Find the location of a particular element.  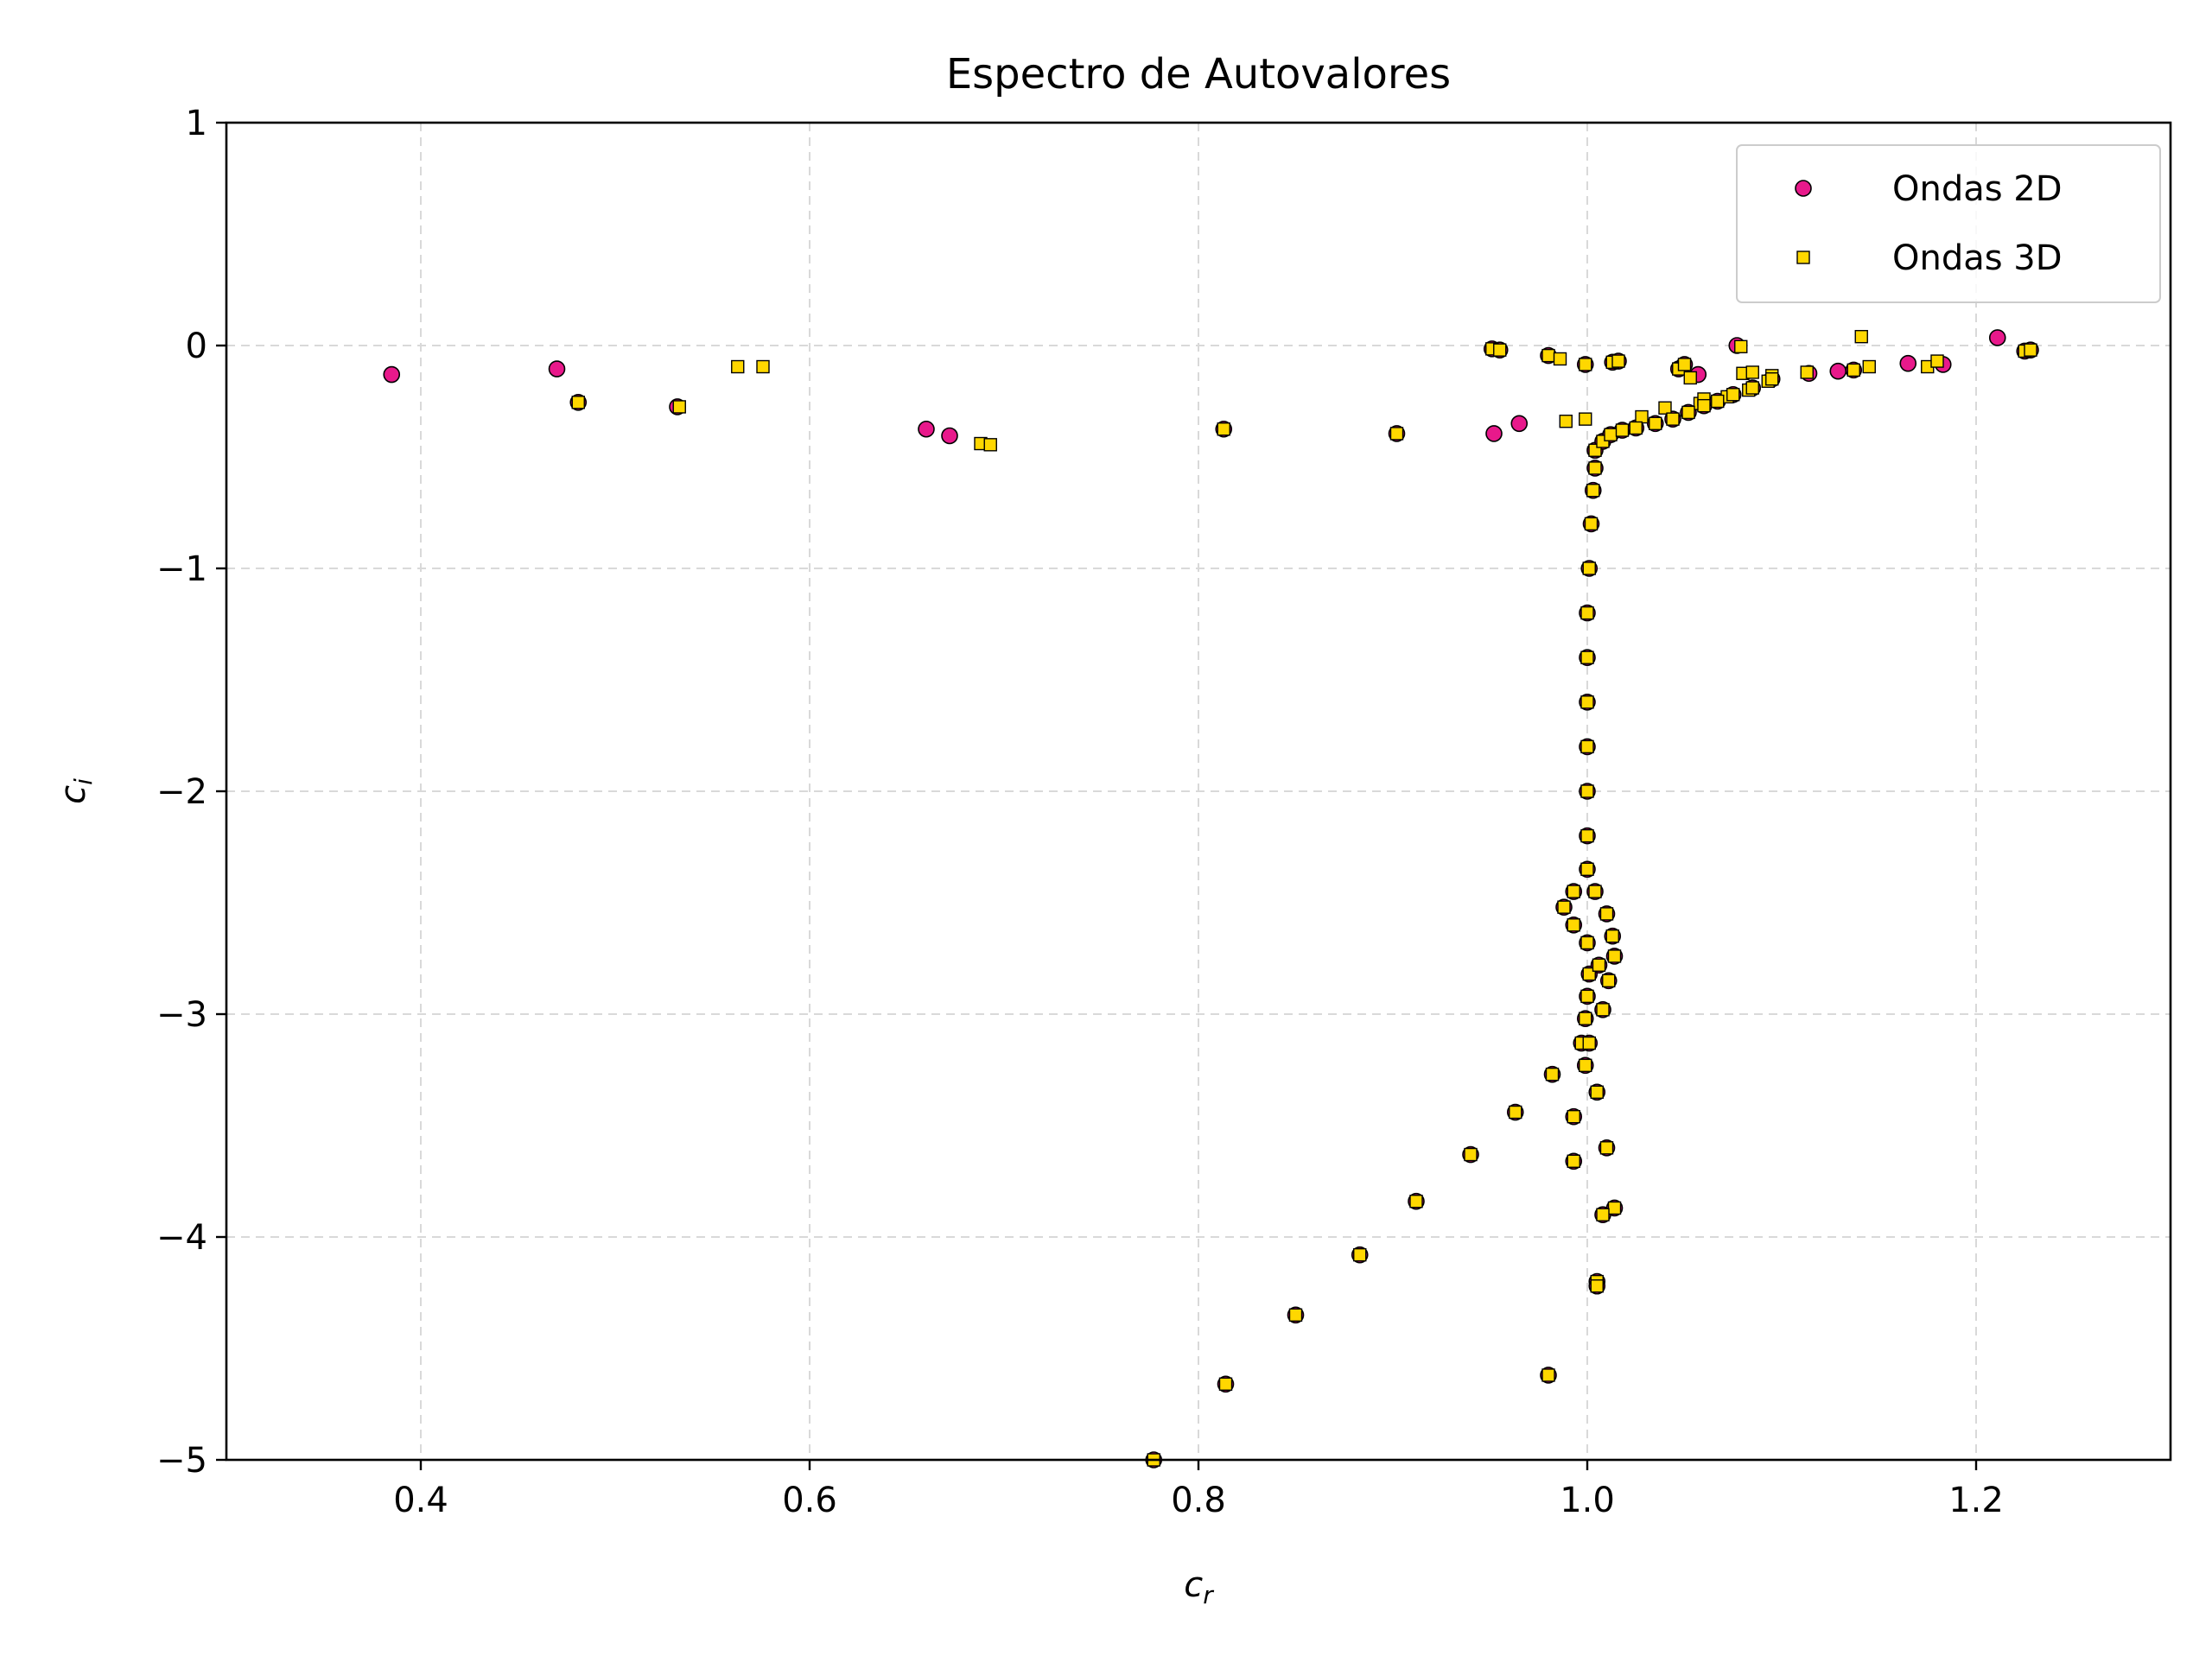

x-axis-label-subscript: r is located at coordinates (1208, 1595).